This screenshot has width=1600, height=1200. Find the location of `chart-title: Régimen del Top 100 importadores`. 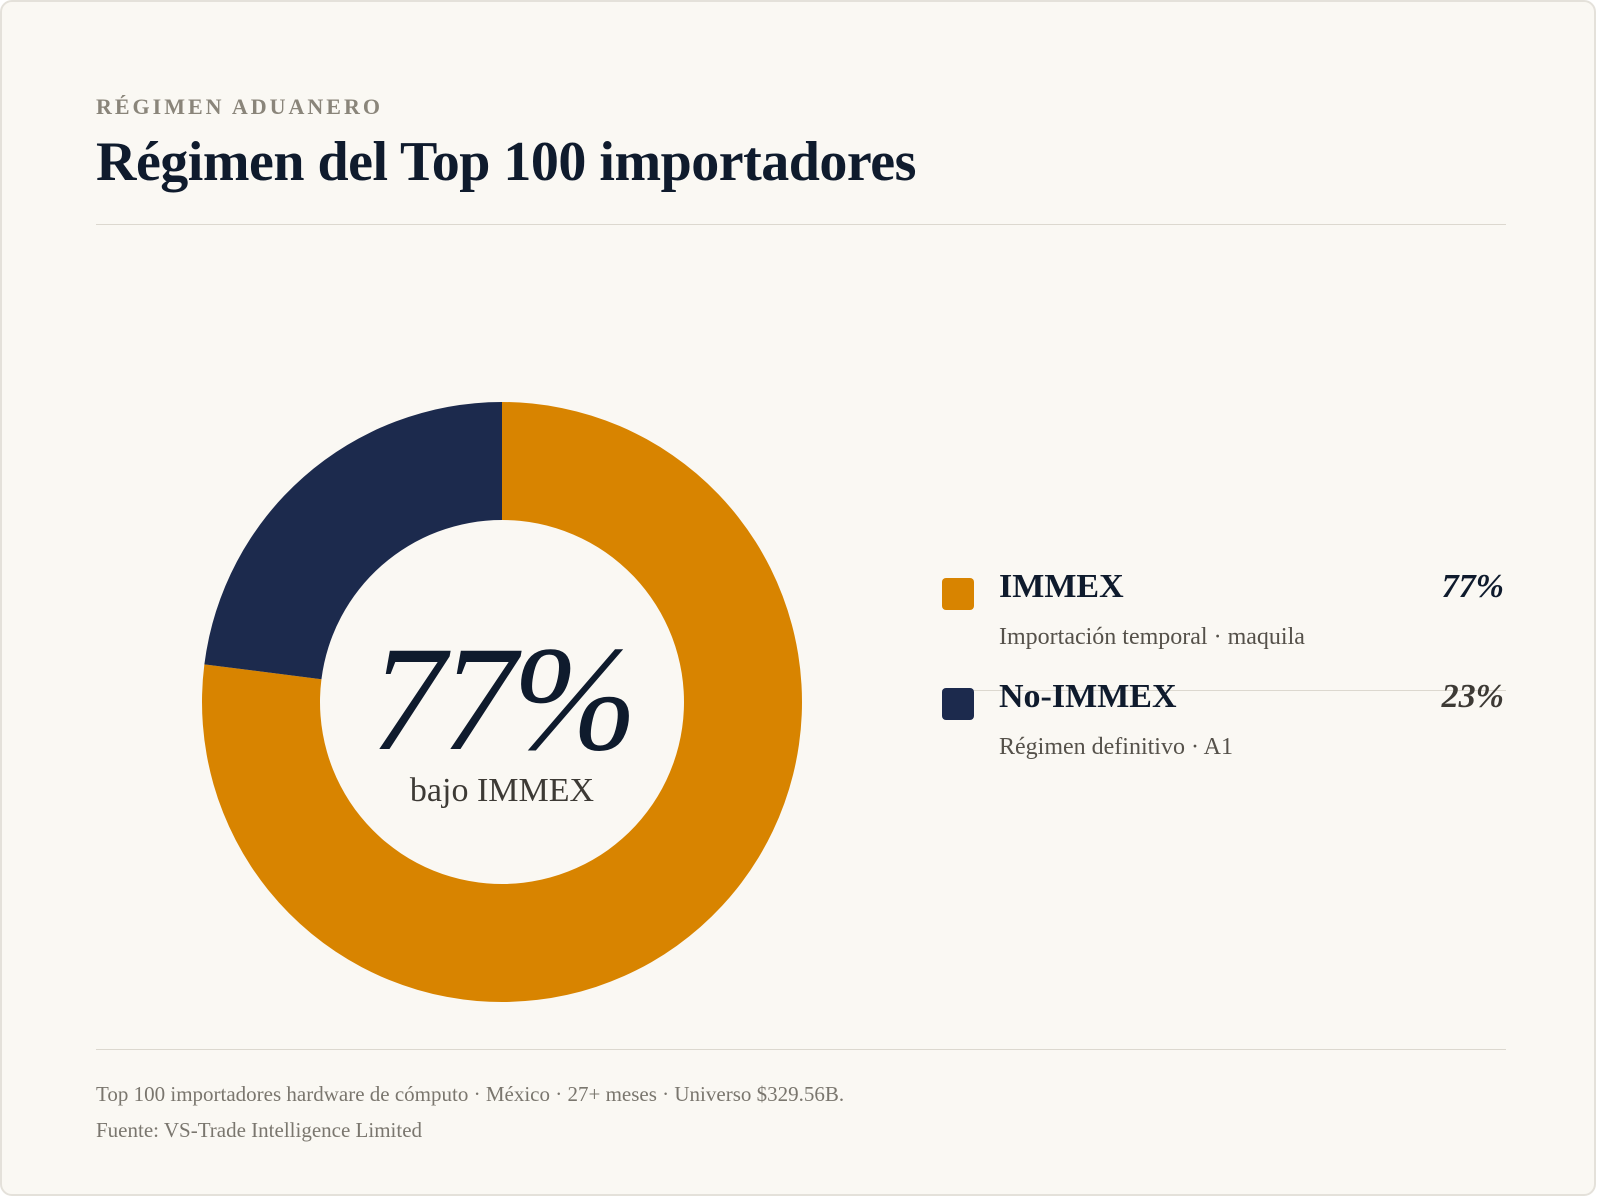

chart-title: Régimen del Top 100 importadores is located at coordinates (506, 162).